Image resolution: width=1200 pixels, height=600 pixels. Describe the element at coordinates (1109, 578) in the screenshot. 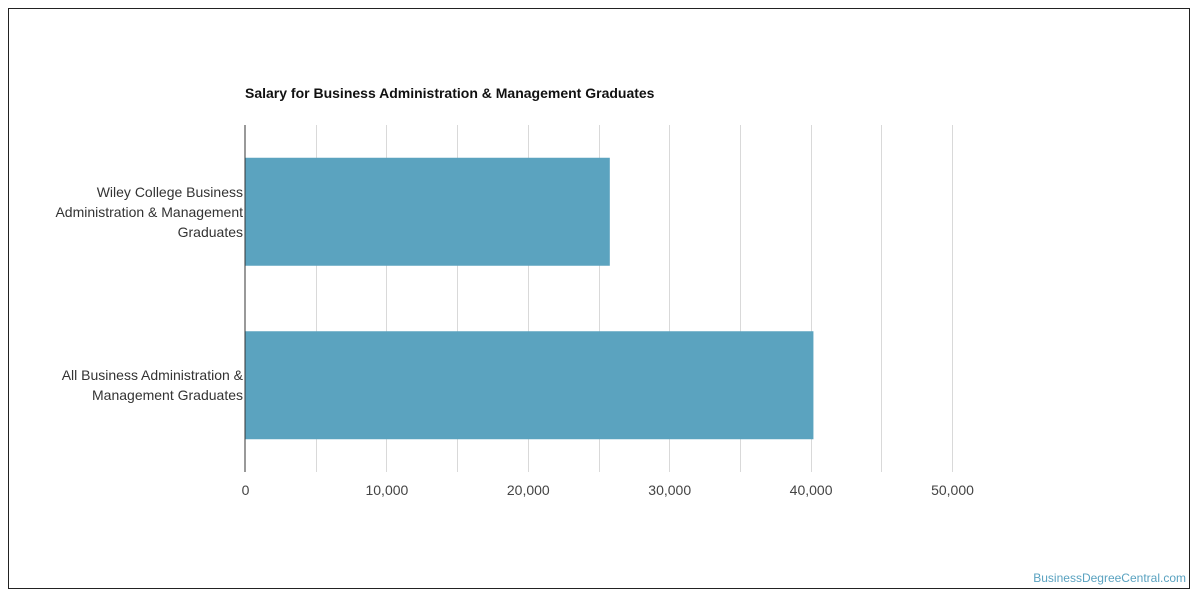

I see `watermark: BusinessDegreeCentral.com` at that location.